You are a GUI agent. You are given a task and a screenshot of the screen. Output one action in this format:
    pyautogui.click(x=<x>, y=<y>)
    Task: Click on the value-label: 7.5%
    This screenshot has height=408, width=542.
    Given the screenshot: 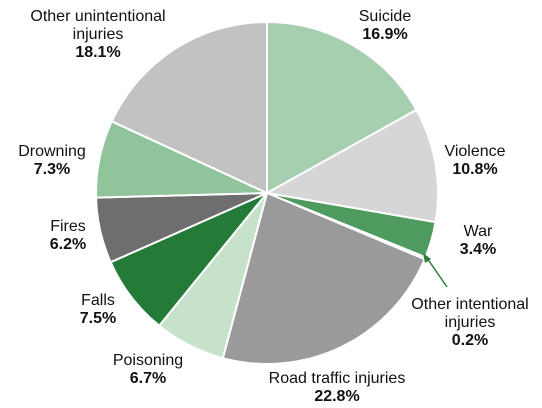 What is the action you would take?
    pyautogui.click(x=98, y=318)
    